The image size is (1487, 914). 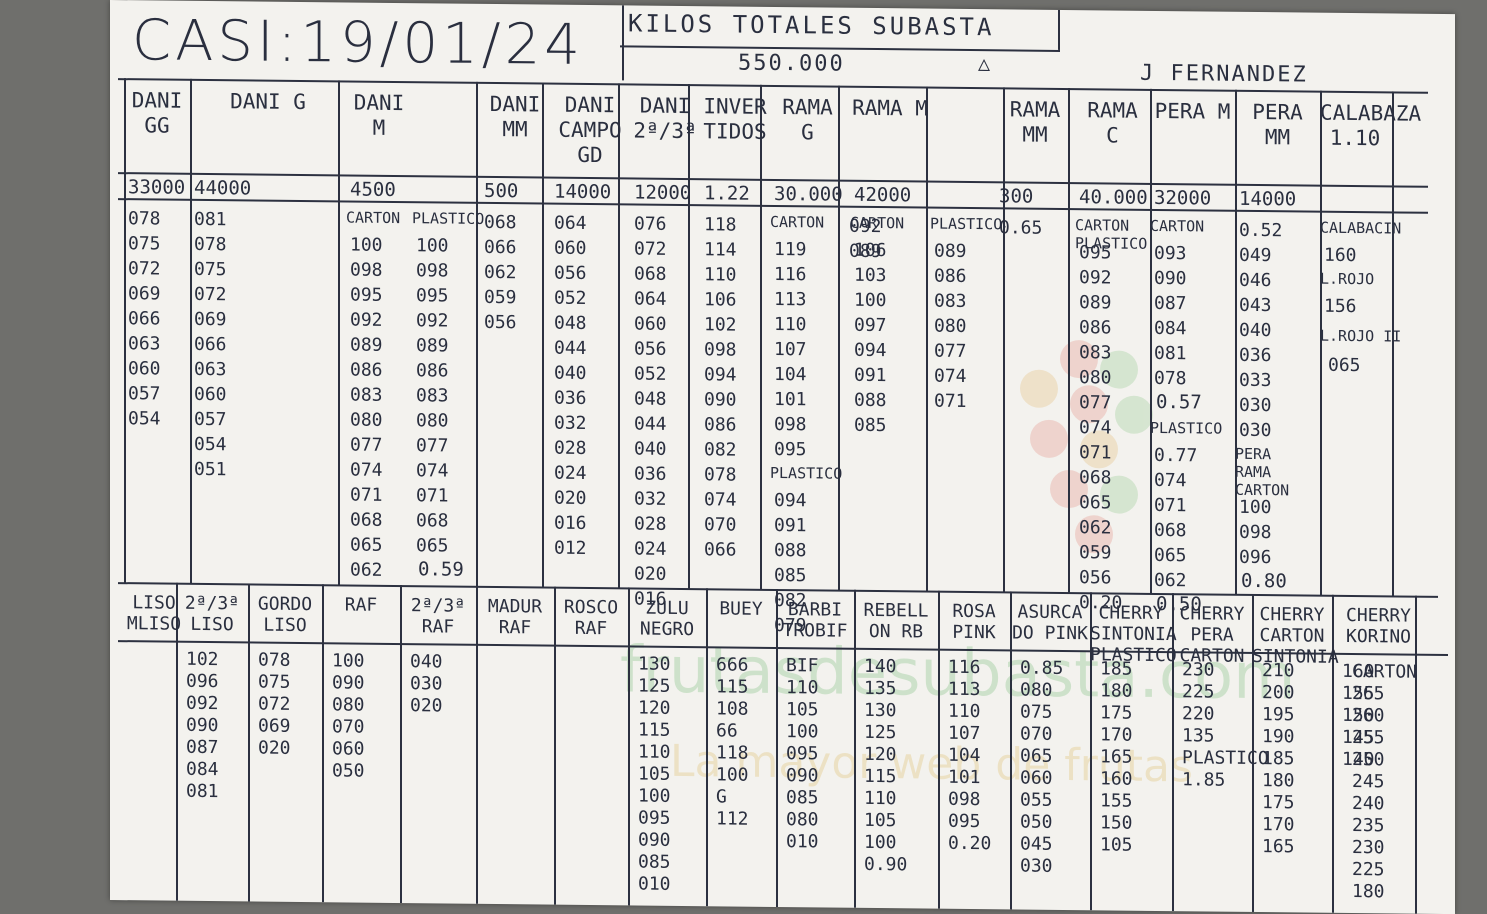 What do you see at coordinates (791, 63) in the screenshot?
I see `total-kilos: 550.000` at bounding box center [791, 63].